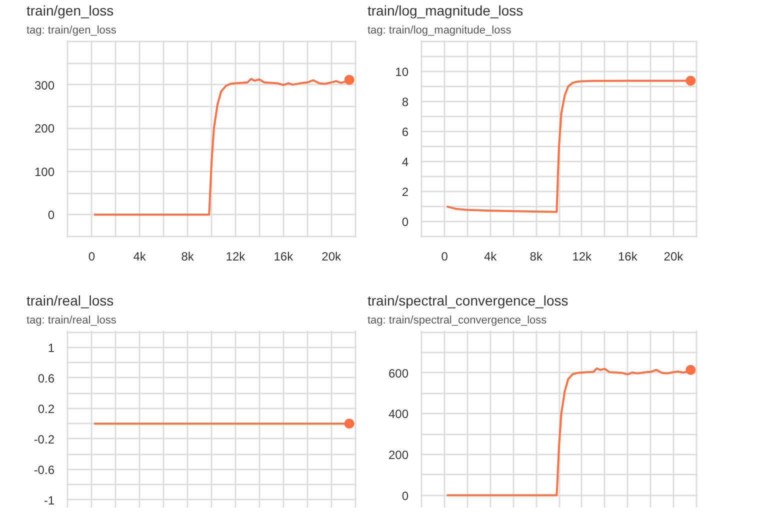 The height and width of the screenshot is (513, 772). Describe the element at coordinates (405, 131) in the screenshot. I see `y-tick-label: 6` at that location.